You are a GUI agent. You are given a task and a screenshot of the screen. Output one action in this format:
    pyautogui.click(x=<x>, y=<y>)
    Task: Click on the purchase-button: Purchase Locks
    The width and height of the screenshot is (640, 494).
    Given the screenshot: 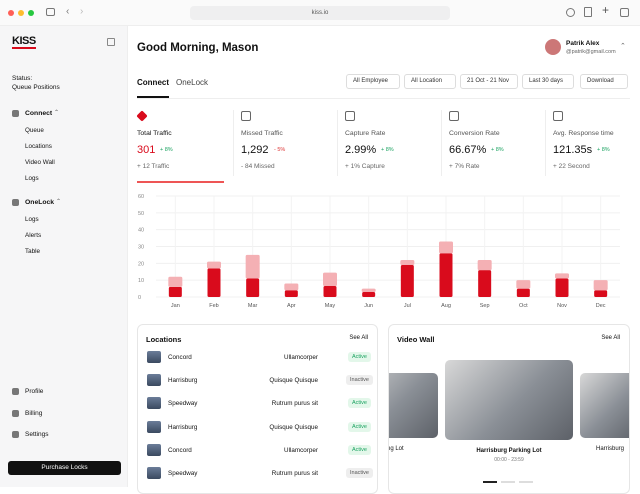 What is the action you would take?
    pyautogui.click(x=64, y=468)
    